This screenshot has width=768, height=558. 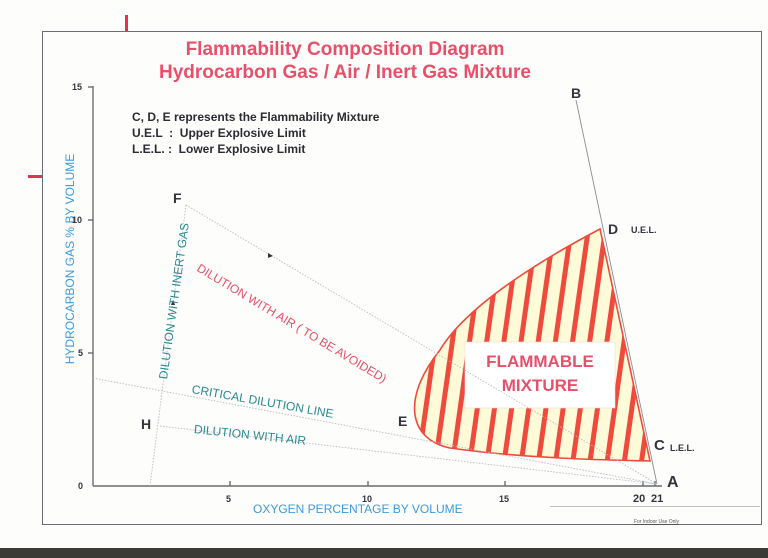 I want to click on legend-line3: L.E.L. : Lower Explosive Limit, so click(x=219, y=149).